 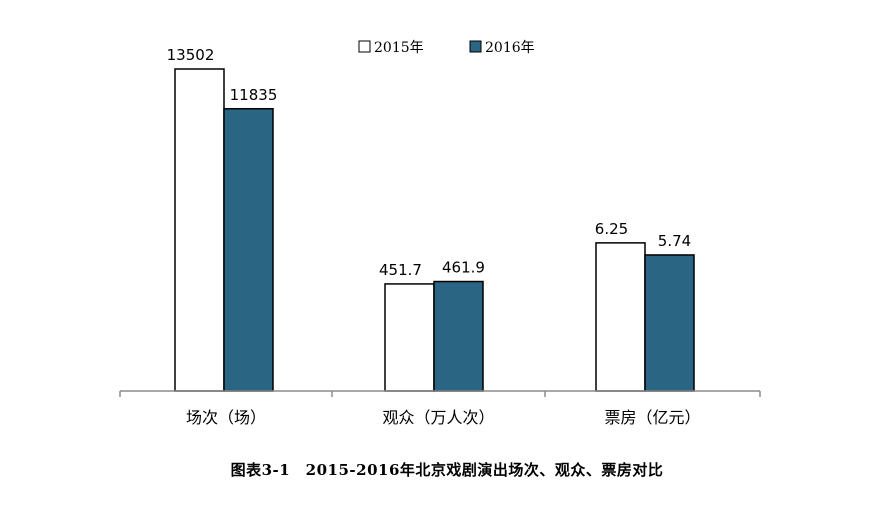 What do you see at coordinates (611, 229) in the screenshot?
I see `value-label: 6.25` at bounding box center [611, 229].